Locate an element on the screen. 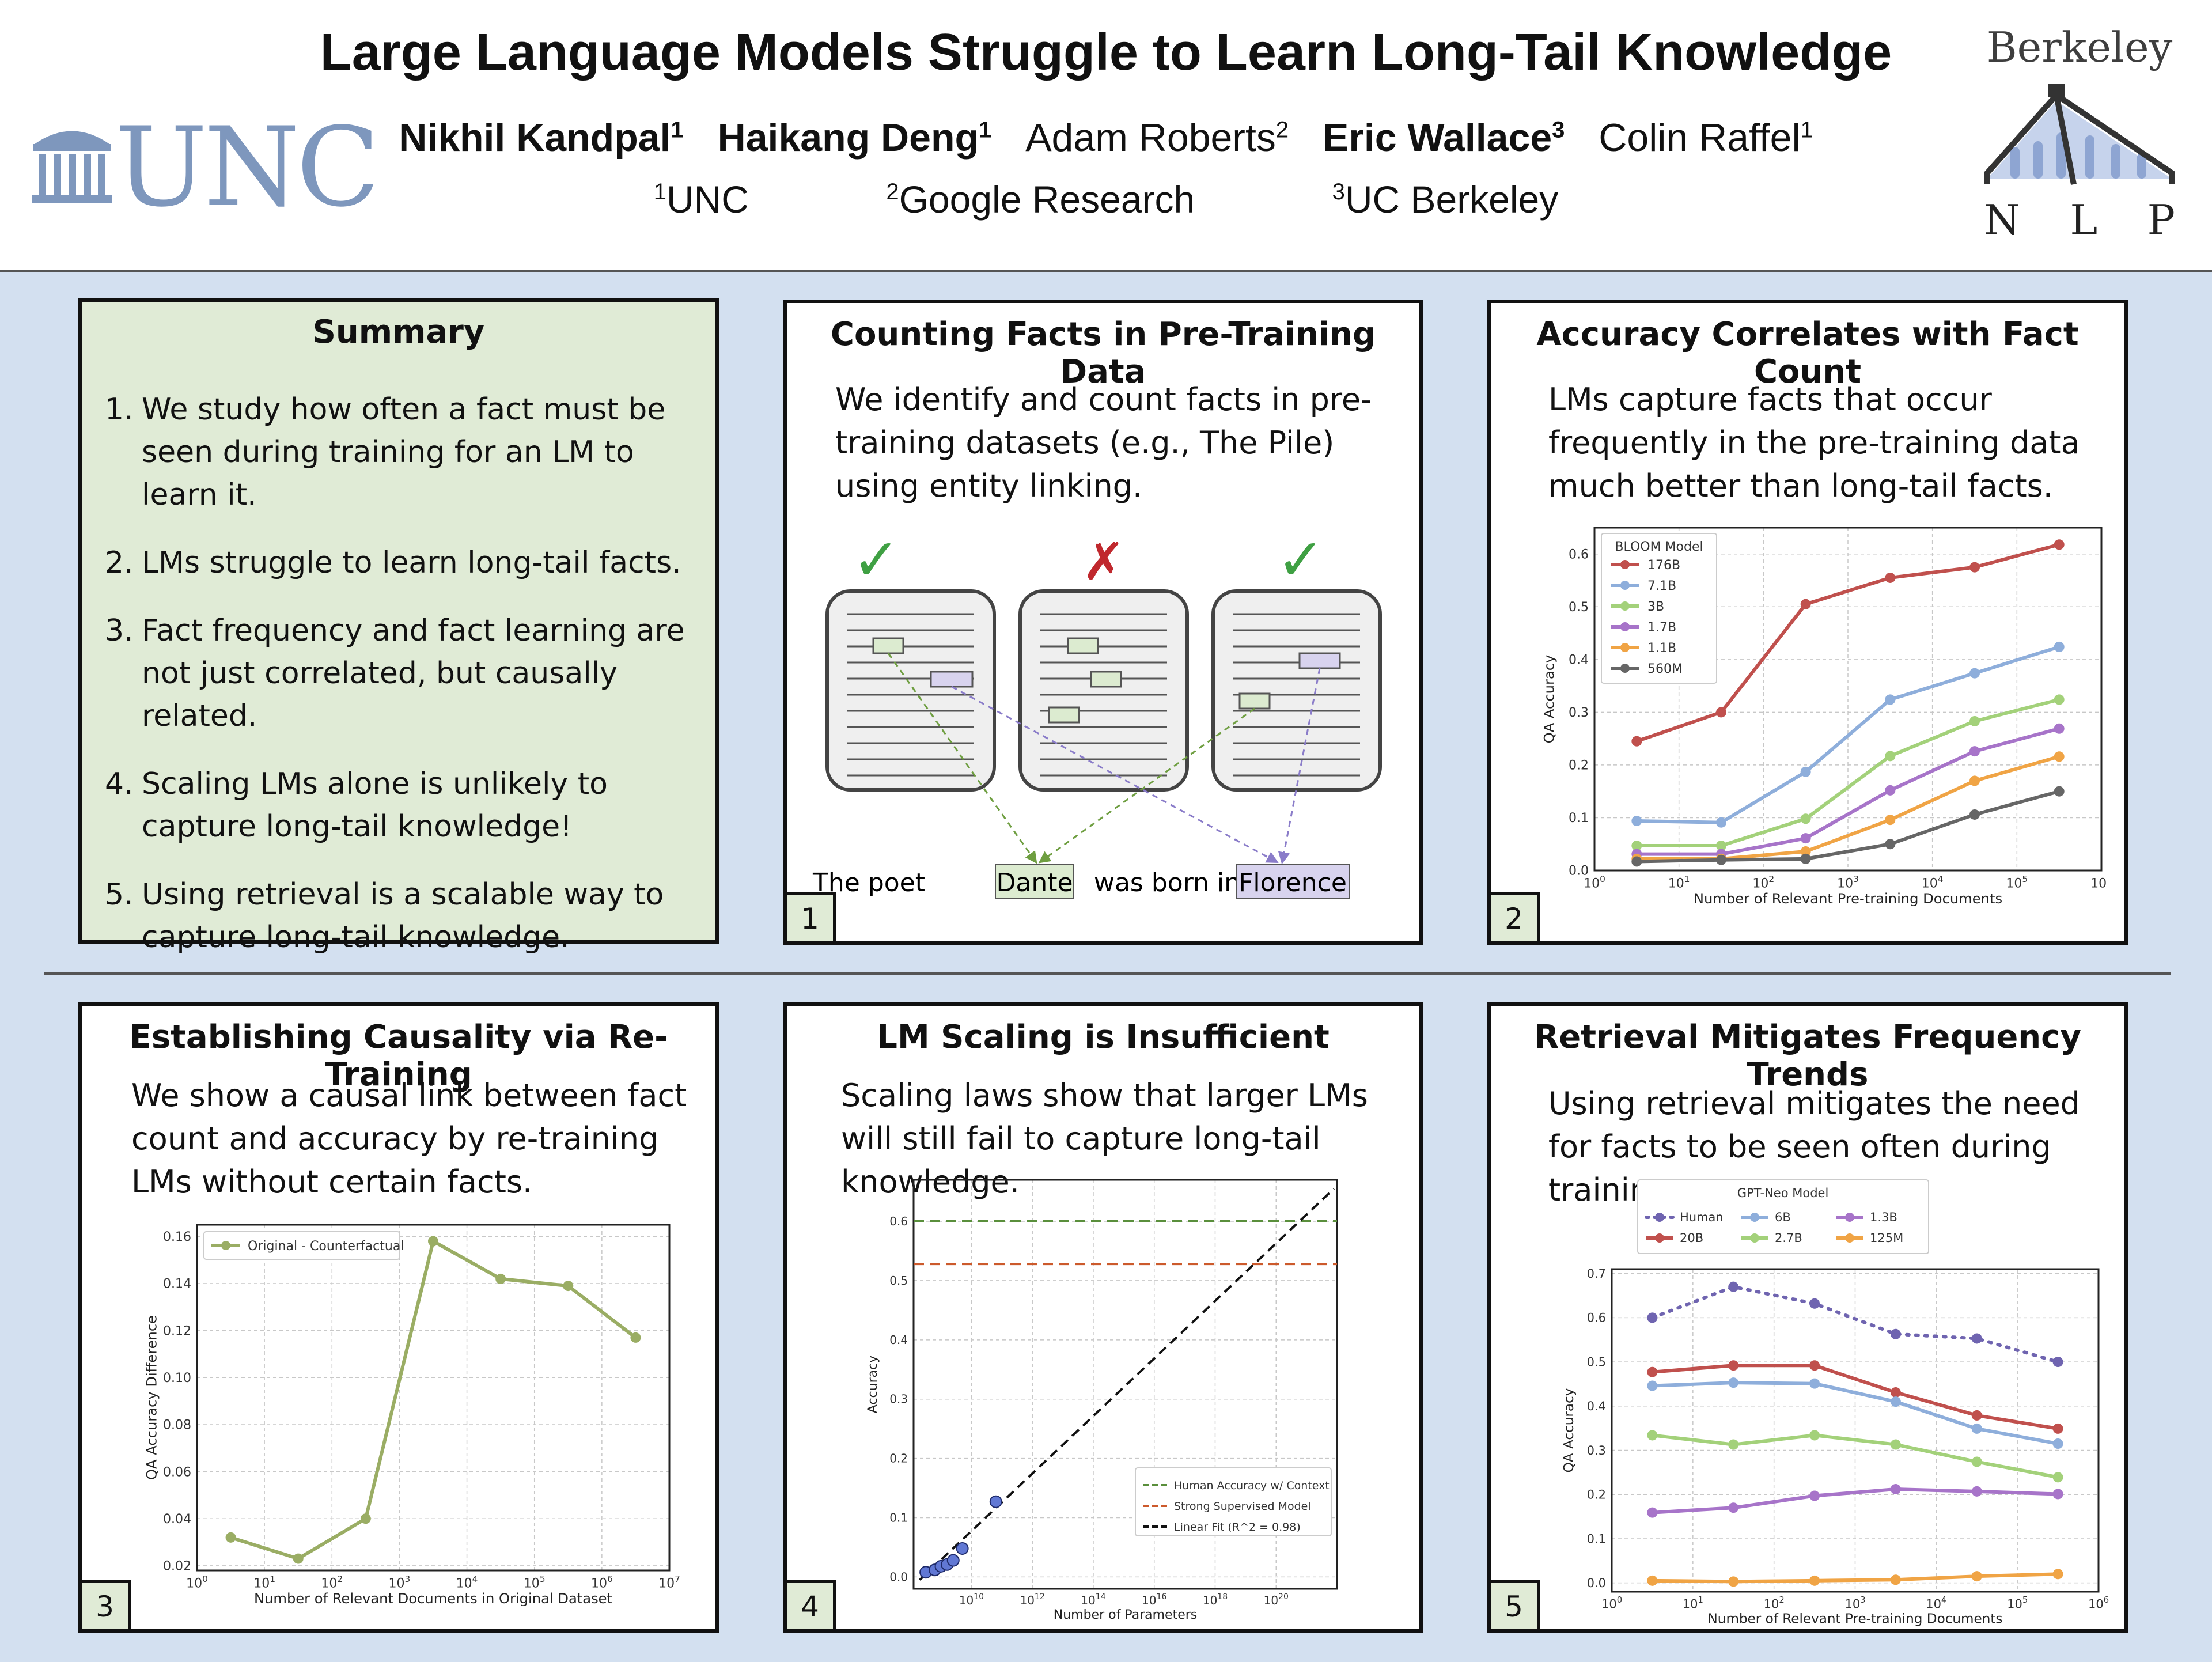  series-line-7-1b is located at coordinates (1848, 735).